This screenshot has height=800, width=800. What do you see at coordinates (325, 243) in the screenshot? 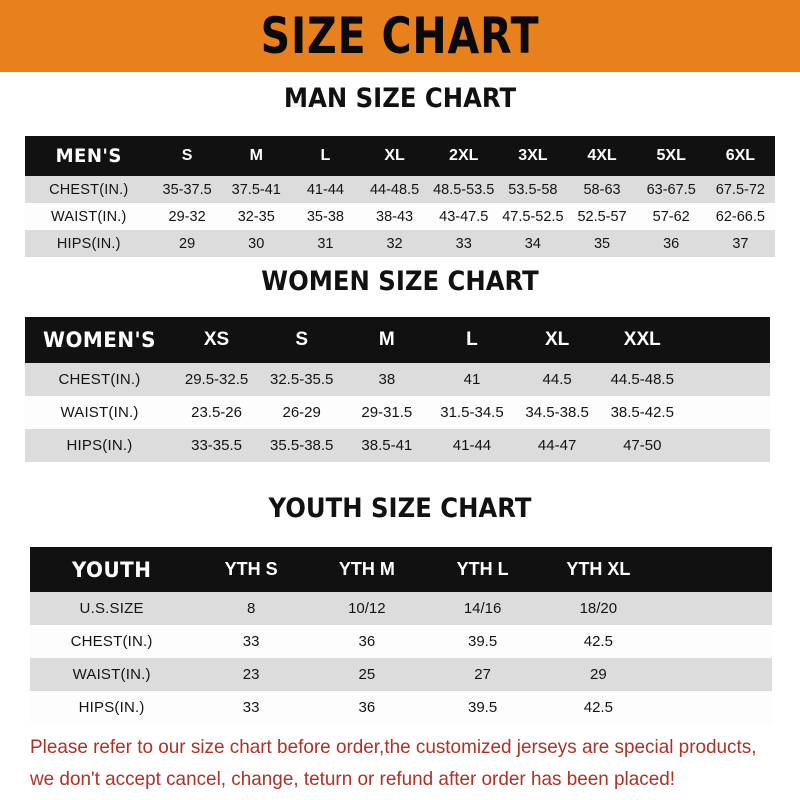
I see `men-cell-r3-c3: 31` at bounding box center [325, 243].